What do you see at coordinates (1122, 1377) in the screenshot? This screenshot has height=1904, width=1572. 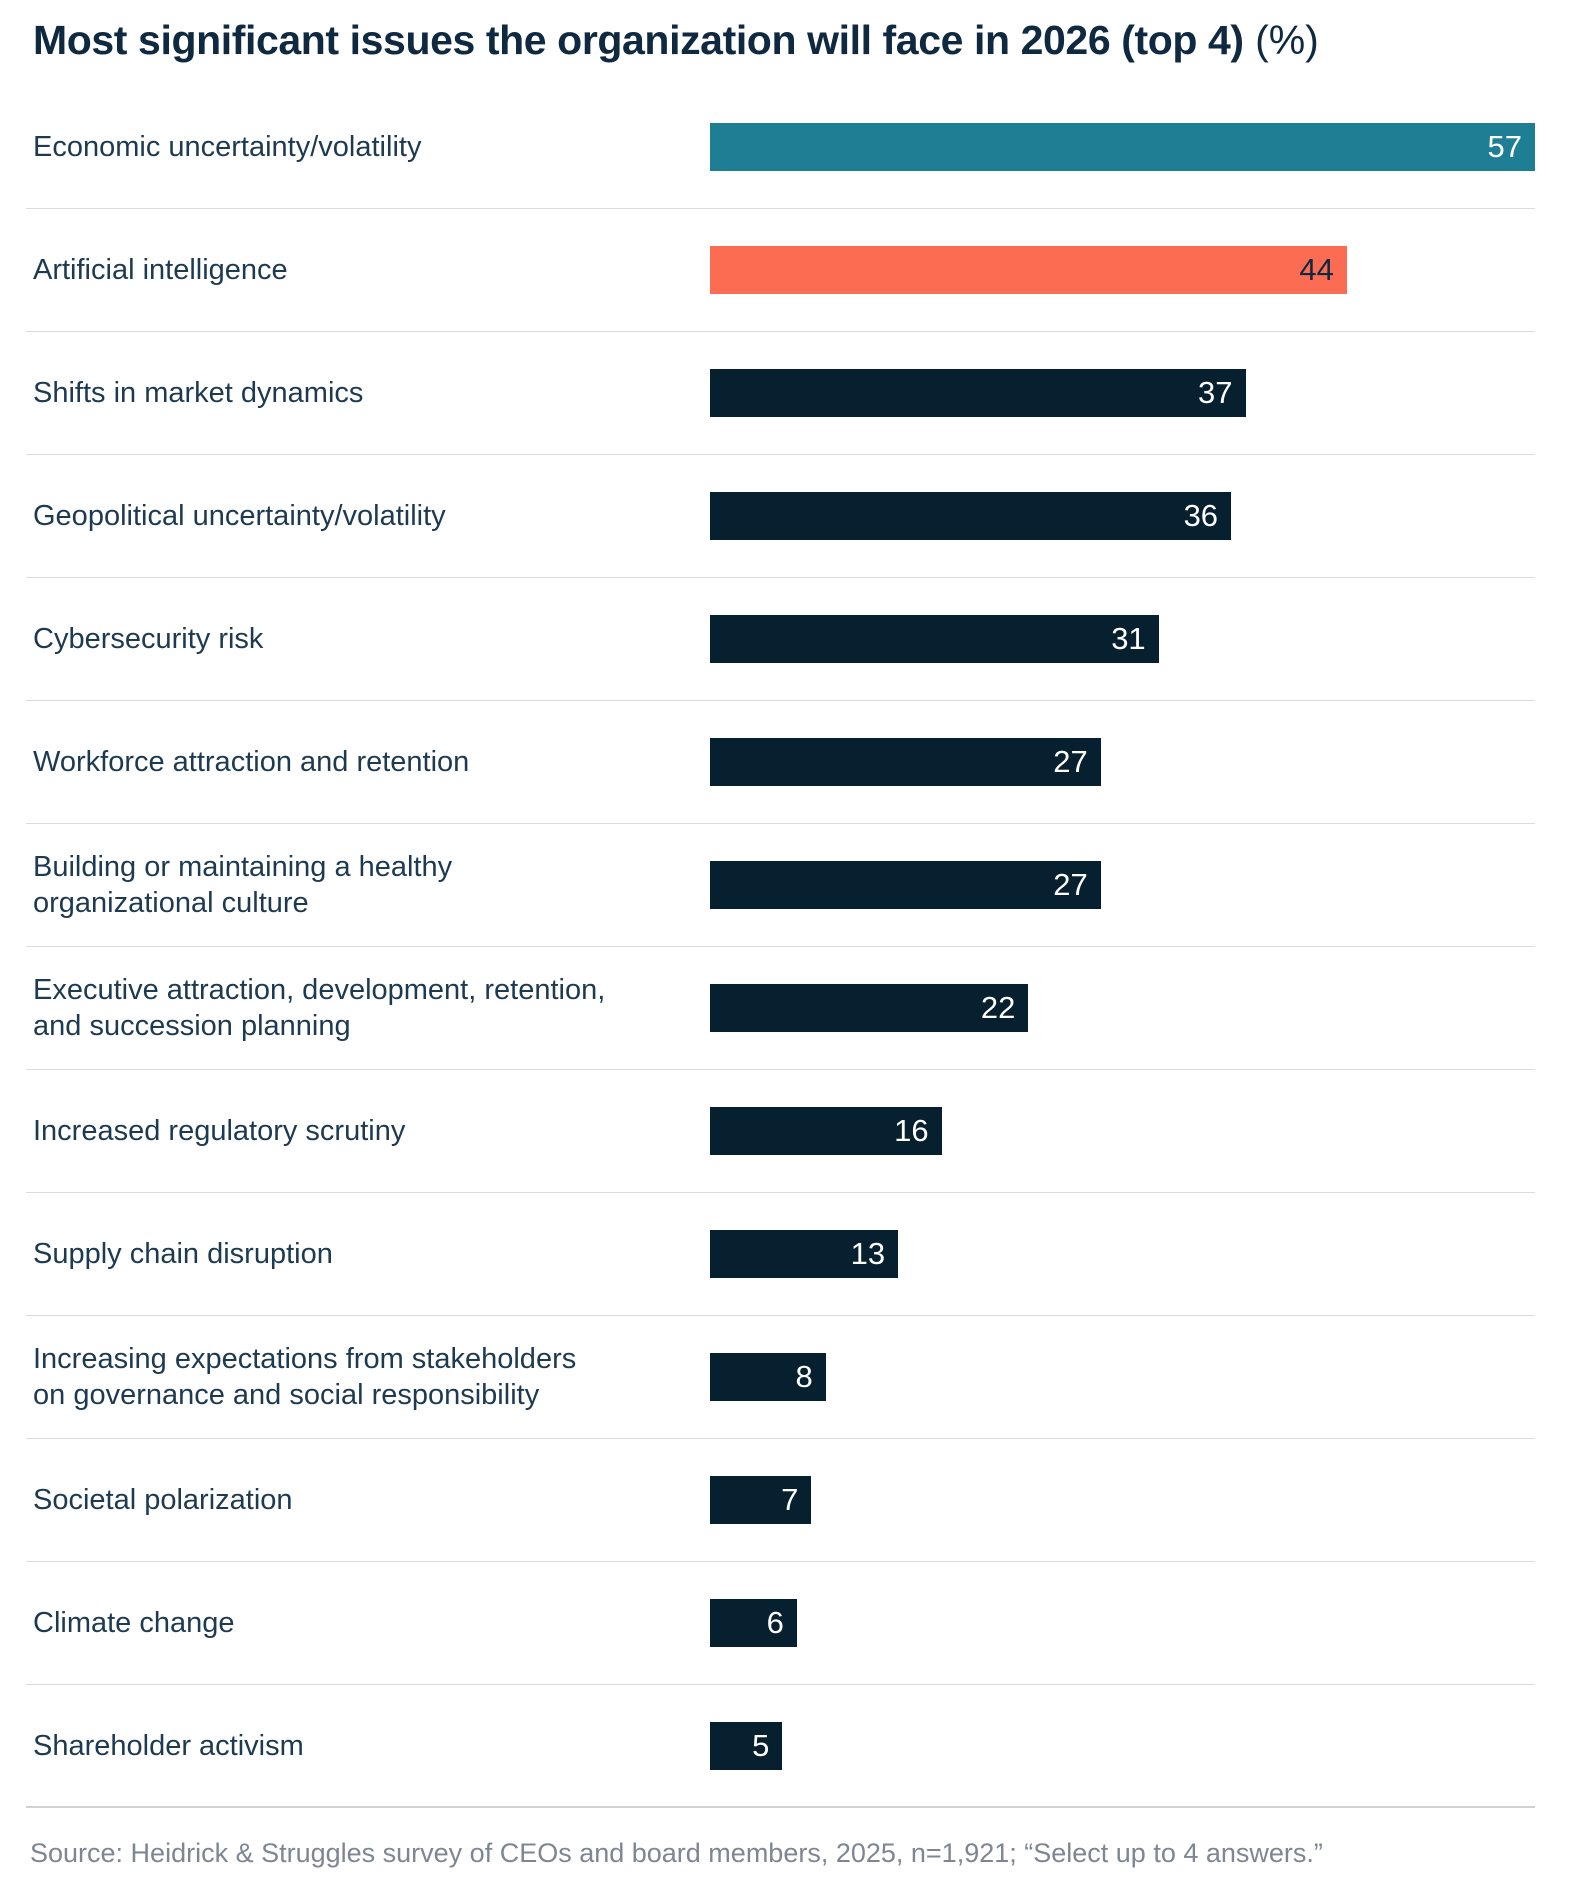 I see `bar-track: 8` at bounding box center [1122, 1377].